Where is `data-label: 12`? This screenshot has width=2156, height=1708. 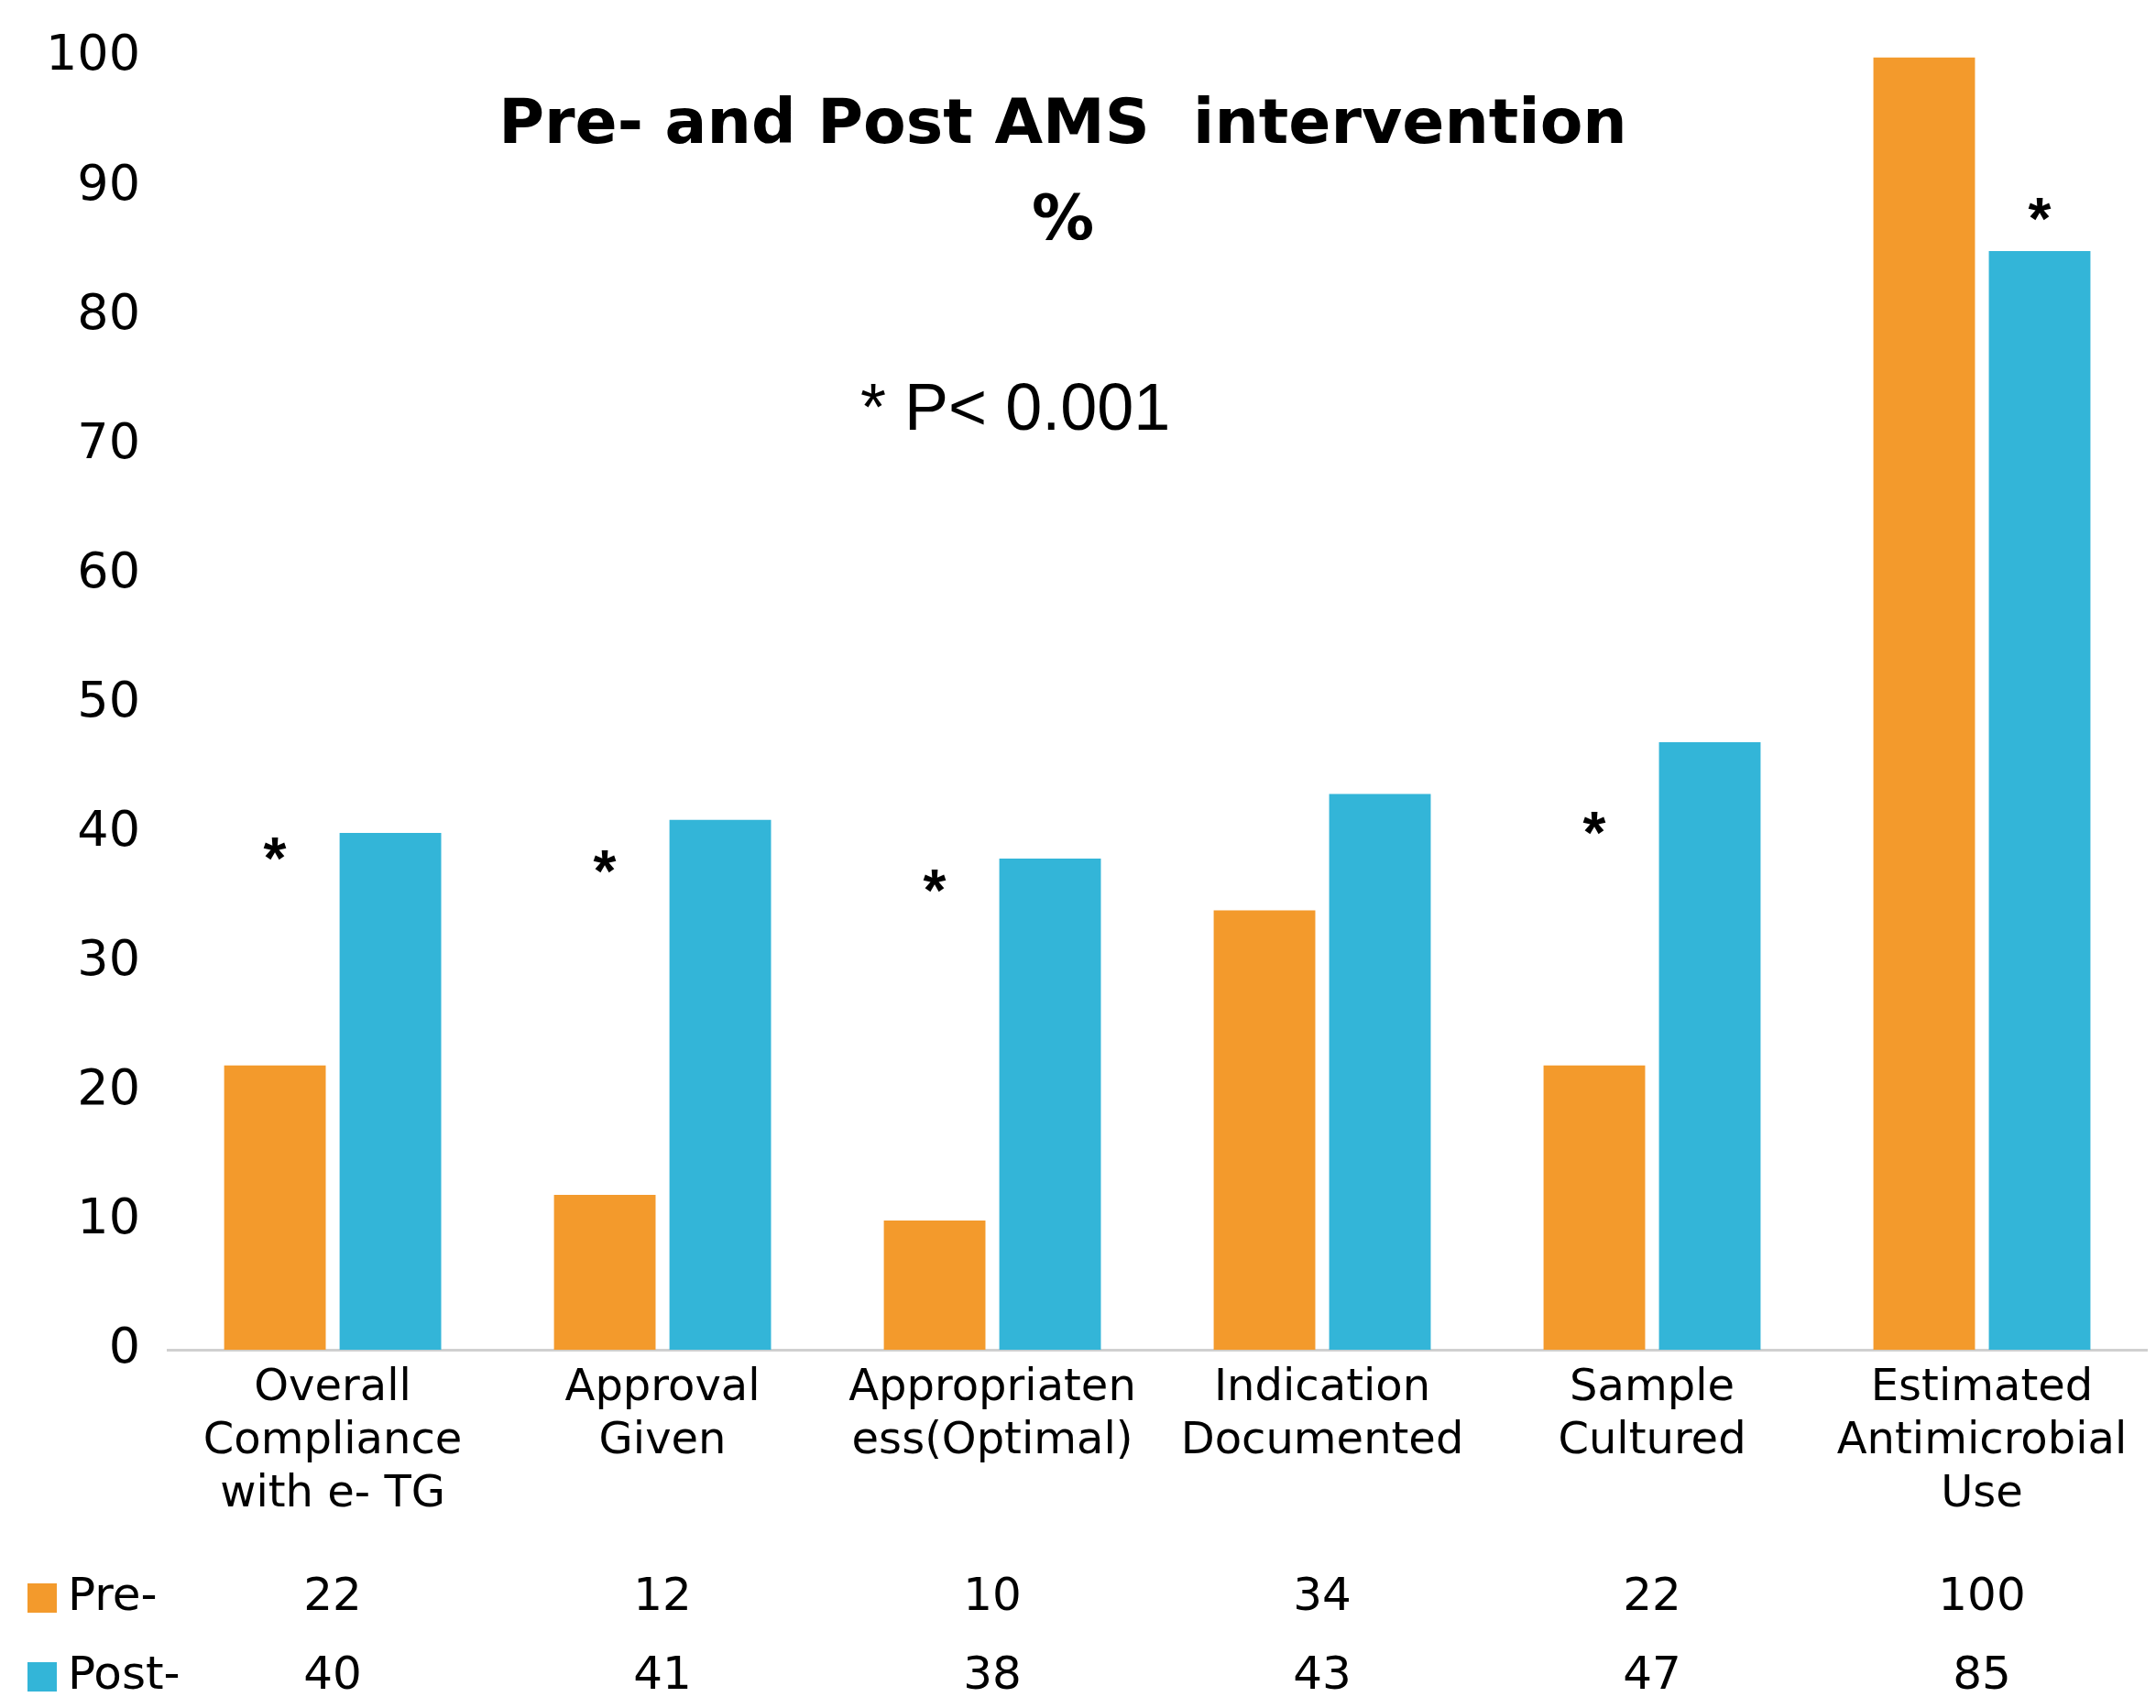
data-label: 12 is located at coordinates (662, 1594).